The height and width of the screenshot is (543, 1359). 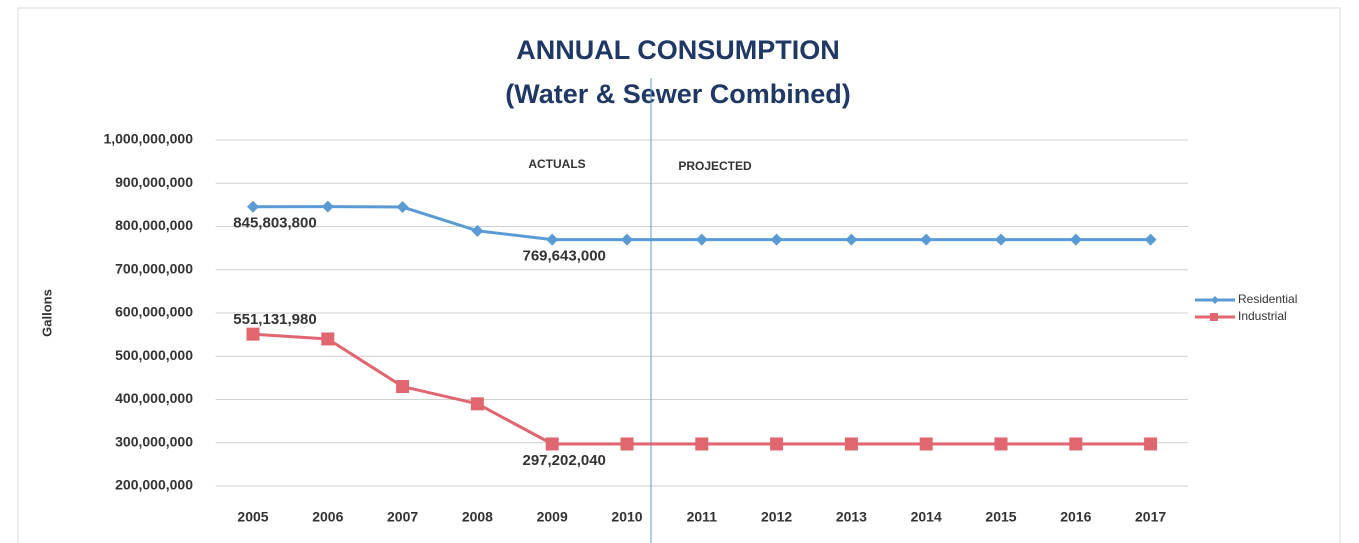 What do you see at coordinates (715, 166) in the screenshot?
I see `annotation: PROJECTED` at bounding box center [715, 166].